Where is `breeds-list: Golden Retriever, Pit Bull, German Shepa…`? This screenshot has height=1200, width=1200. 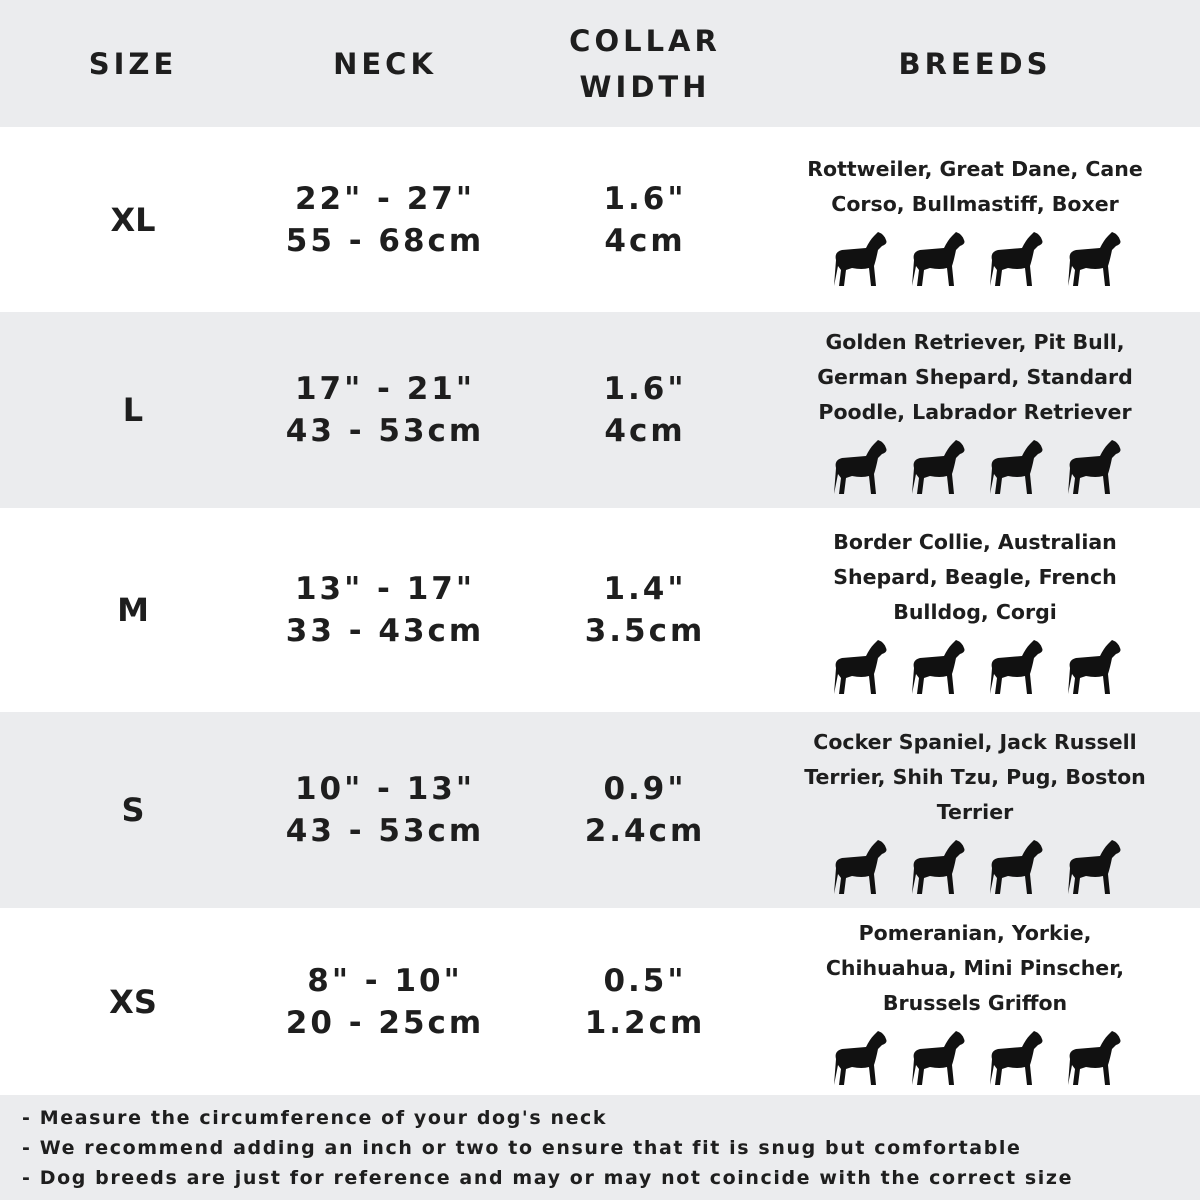
breeds-list: Golden Retriever, Pit Bull, German Shepa… is located at coordinates (975, 376).